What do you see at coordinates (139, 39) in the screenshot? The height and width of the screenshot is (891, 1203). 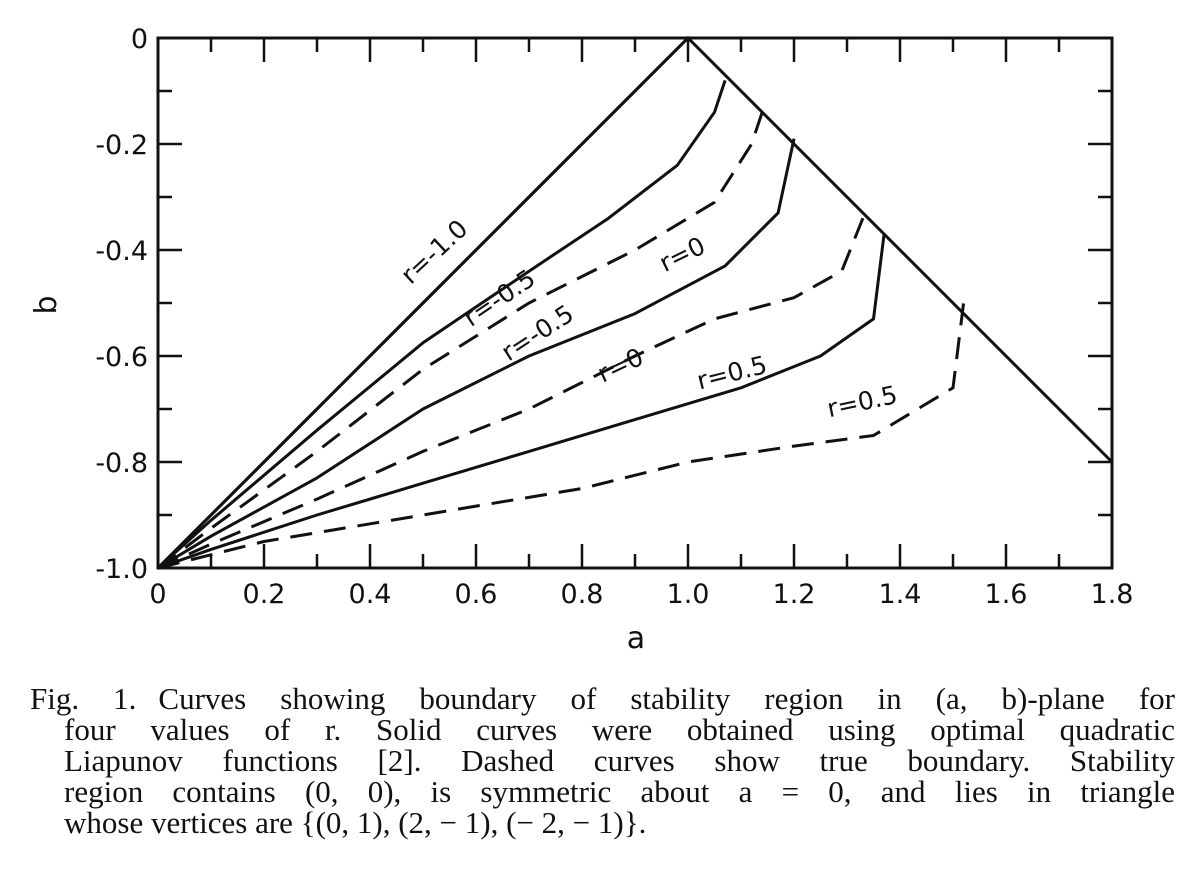 I see `y-tick-label: 0` at bounding box center [139, 39].